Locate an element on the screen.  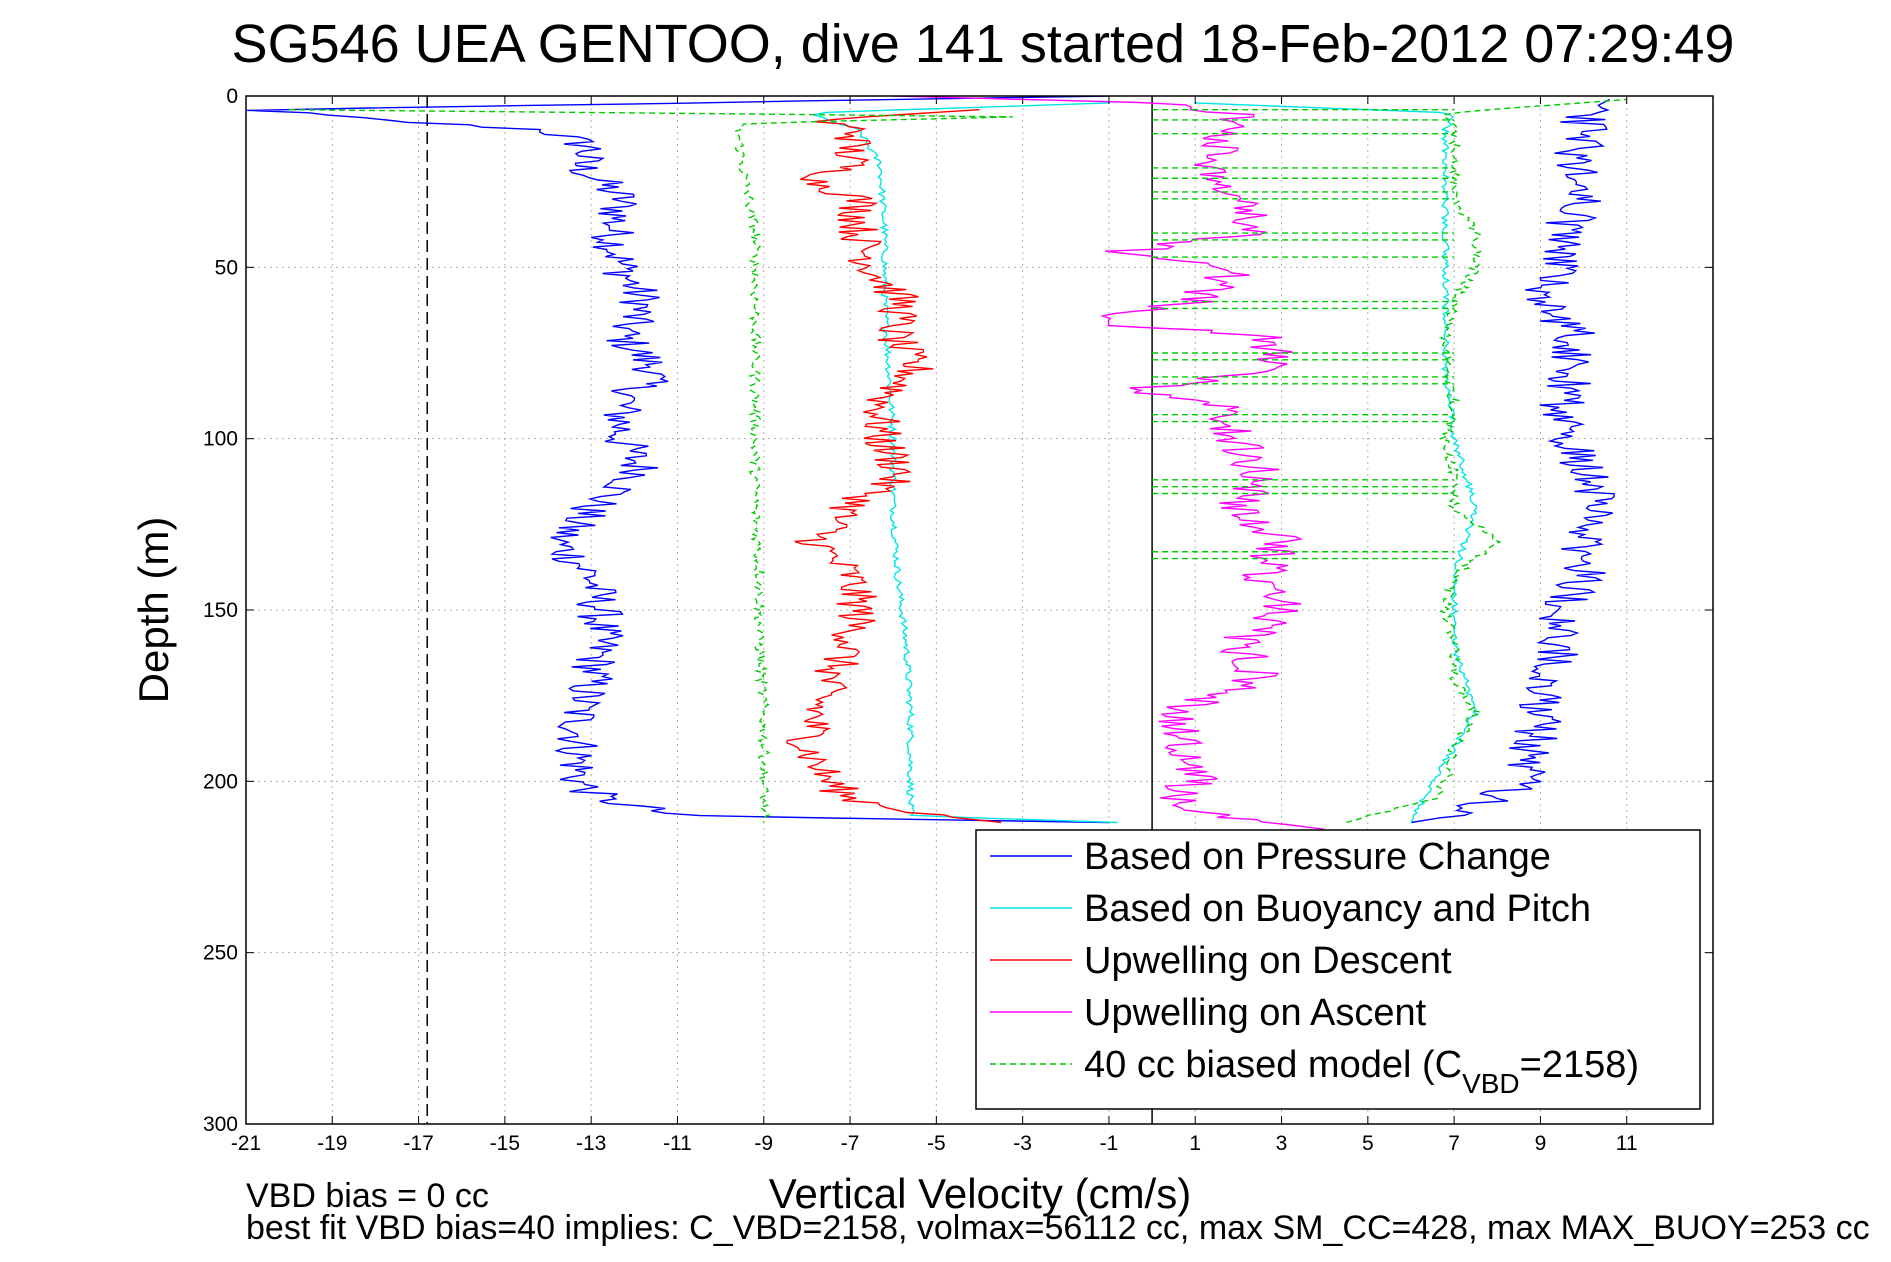
x-tick-label: -19 is located at coordinates (332, 1143).